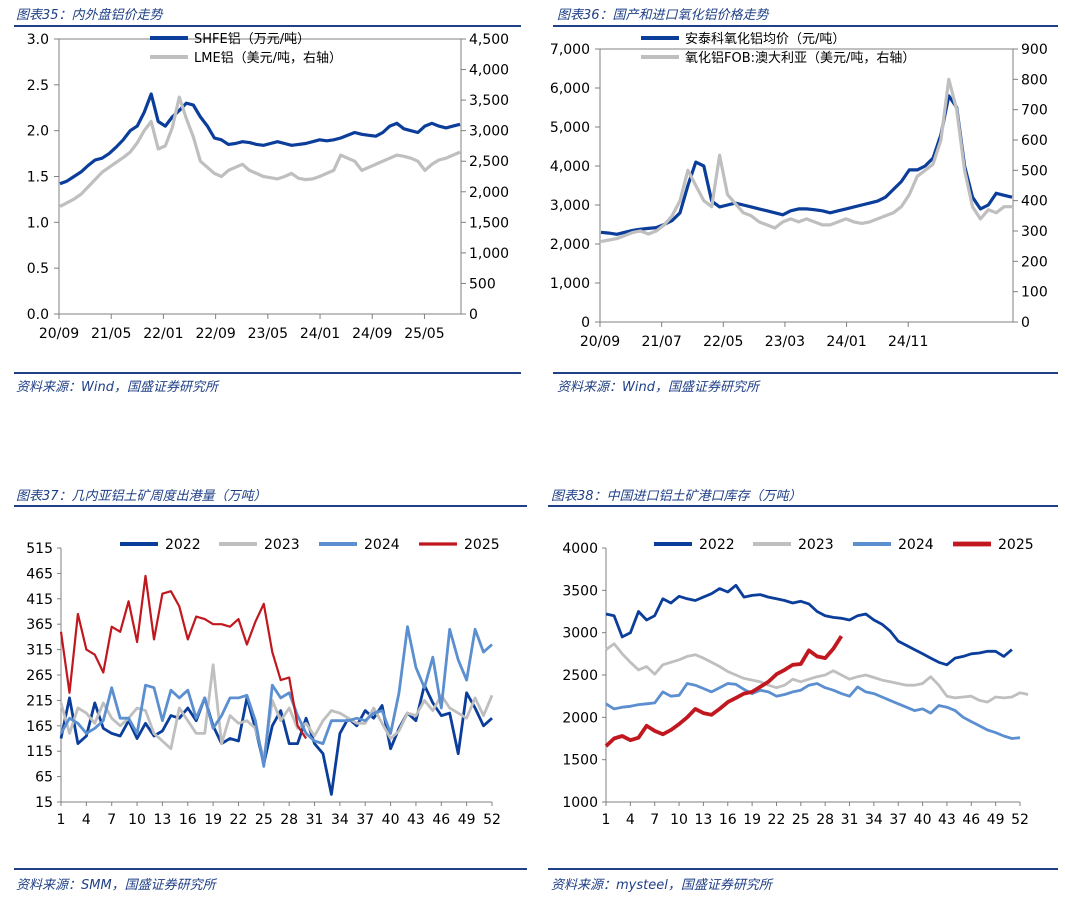 This screenshot has height=898, width=1065. What do you see at coordinates (39, 676) in the screenshot?
I see `y-tick-label: 265` at bounding box center [39, 676].